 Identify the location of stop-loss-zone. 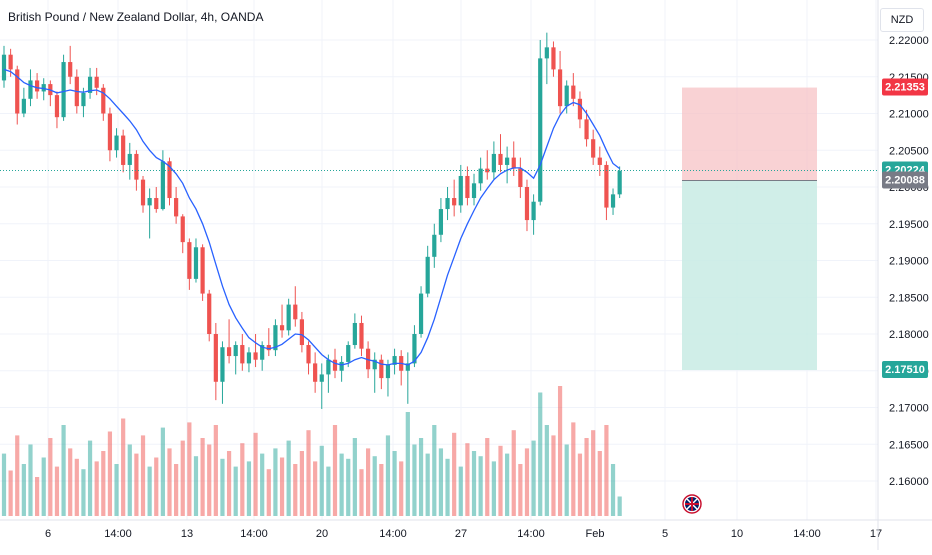
(749, 134).